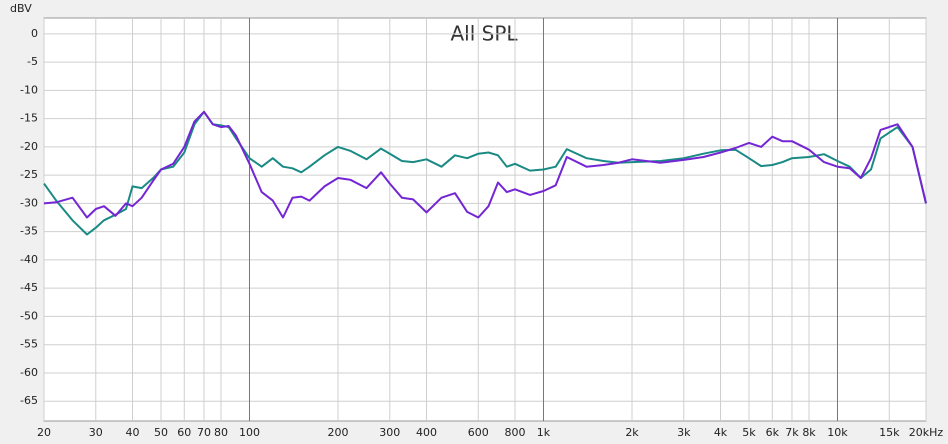  I want to click on x-tick-label: 1k, so click(544, 432).